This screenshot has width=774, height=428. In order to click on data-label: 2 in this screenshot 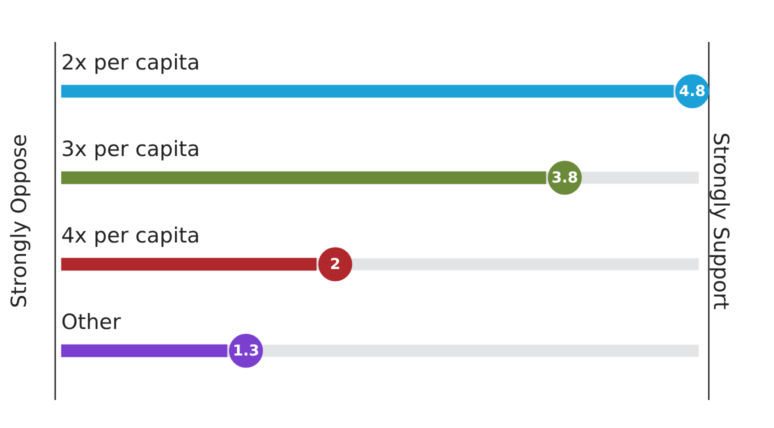, I will do `click(335, 264)`.